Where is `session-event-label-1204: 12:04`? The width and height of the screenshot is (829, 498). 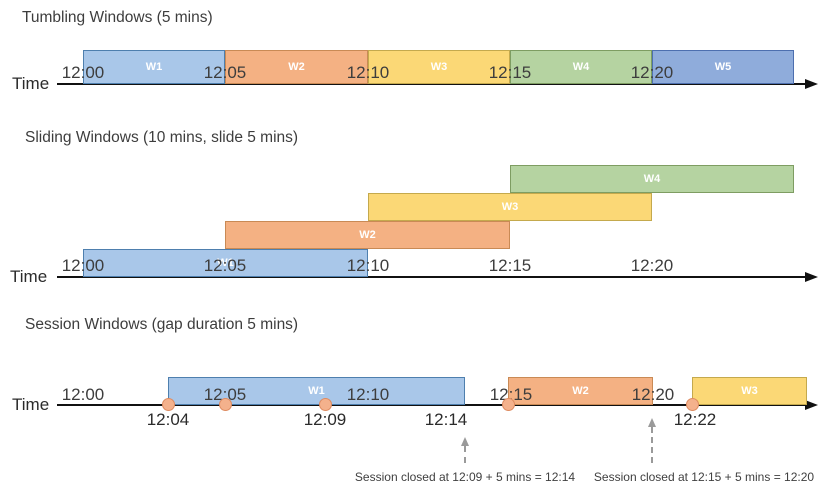
session-event-label-1204: 12:04 is located at coordinates (168, 419).